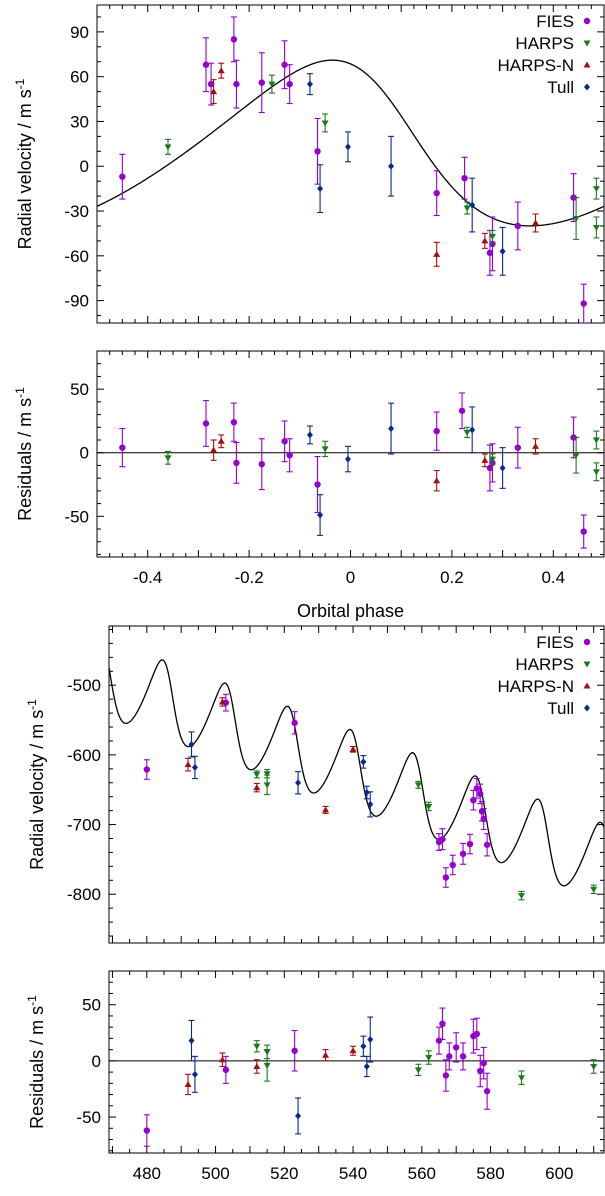 The image size is (605, 1196). Describe the element at coordinates (84, 825) in the screenshot. I see `y-tick-label: -700` at that location.